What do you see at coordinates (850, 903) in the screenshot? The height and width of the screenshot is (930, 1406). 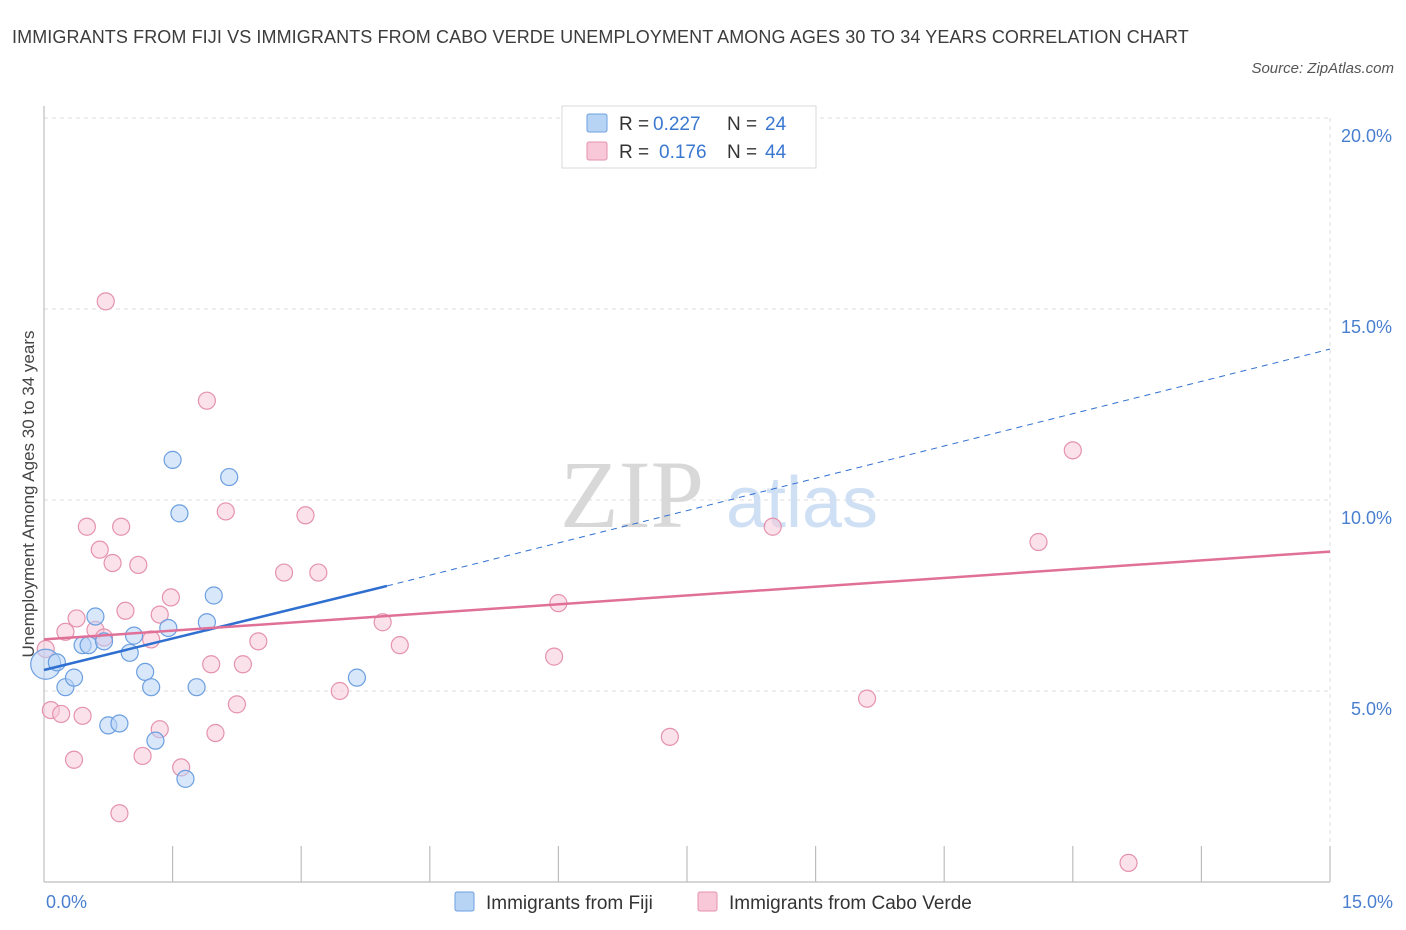 I see `bottom-legend-label-cabo: Immigrants from Cabo Verde` at bounding box center [850, 903].